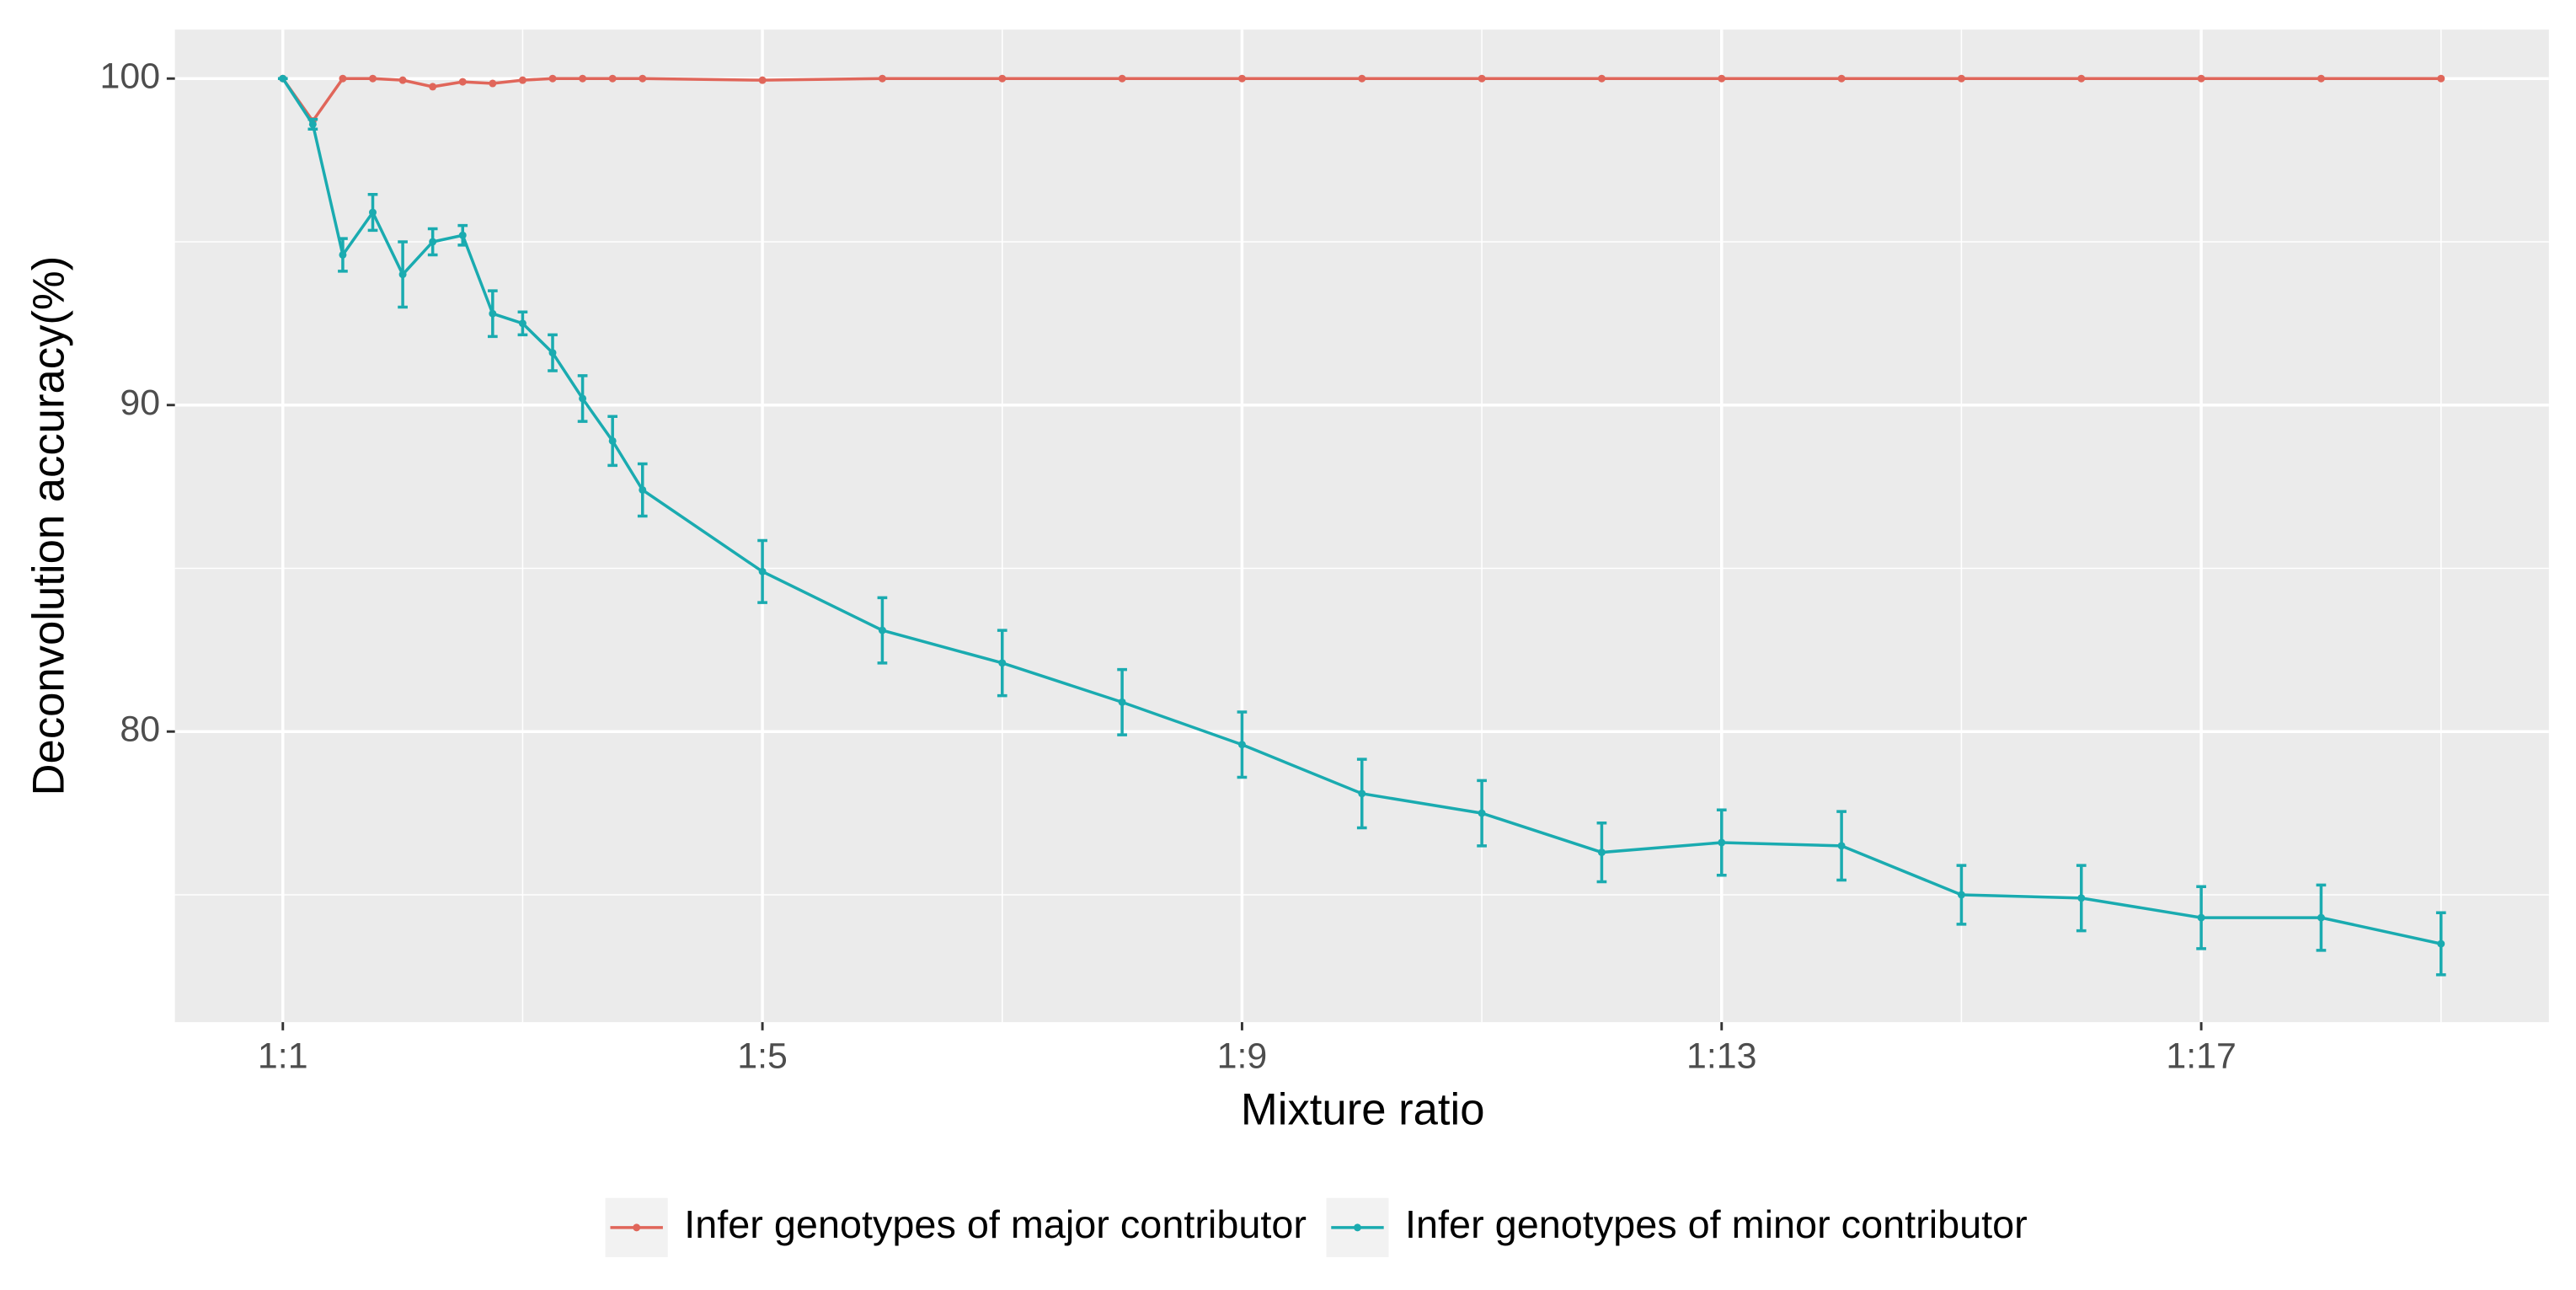 This screenshot has height=1290, width=2576. I want to click on x-tick-label: 1:5, so click(762, 1056).